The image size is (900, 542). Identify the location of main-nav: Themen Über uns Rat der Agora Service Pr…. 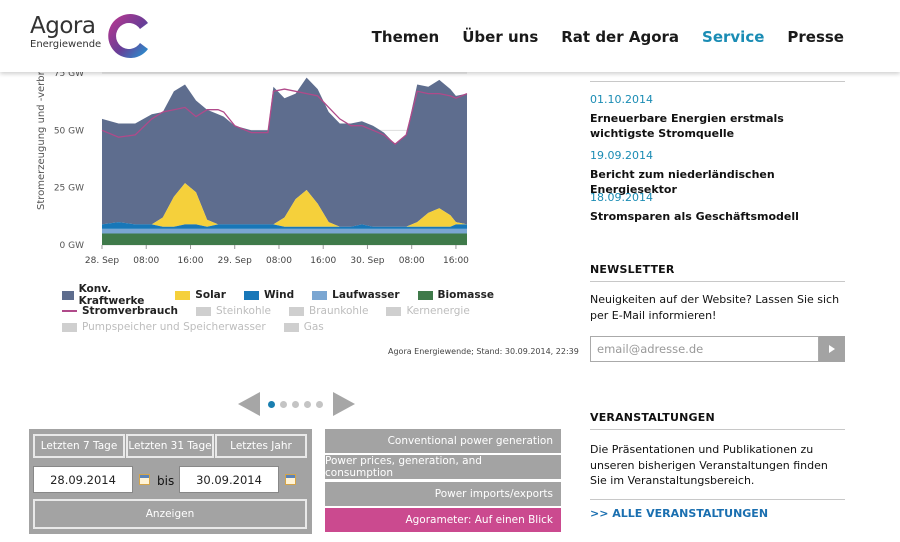
(596, 37).